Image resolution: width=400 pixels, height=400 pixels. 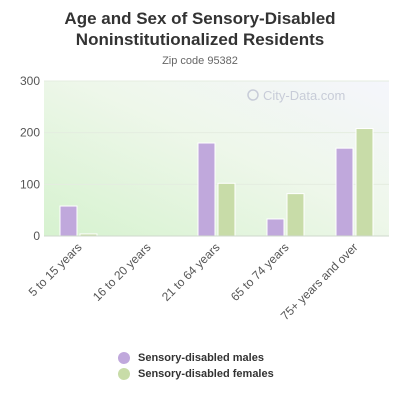 What do you see at coordinates (122, 272) in the screenshot?
I see `x-tick-label: 16 to 20 years` at bounding box center [122, 272].